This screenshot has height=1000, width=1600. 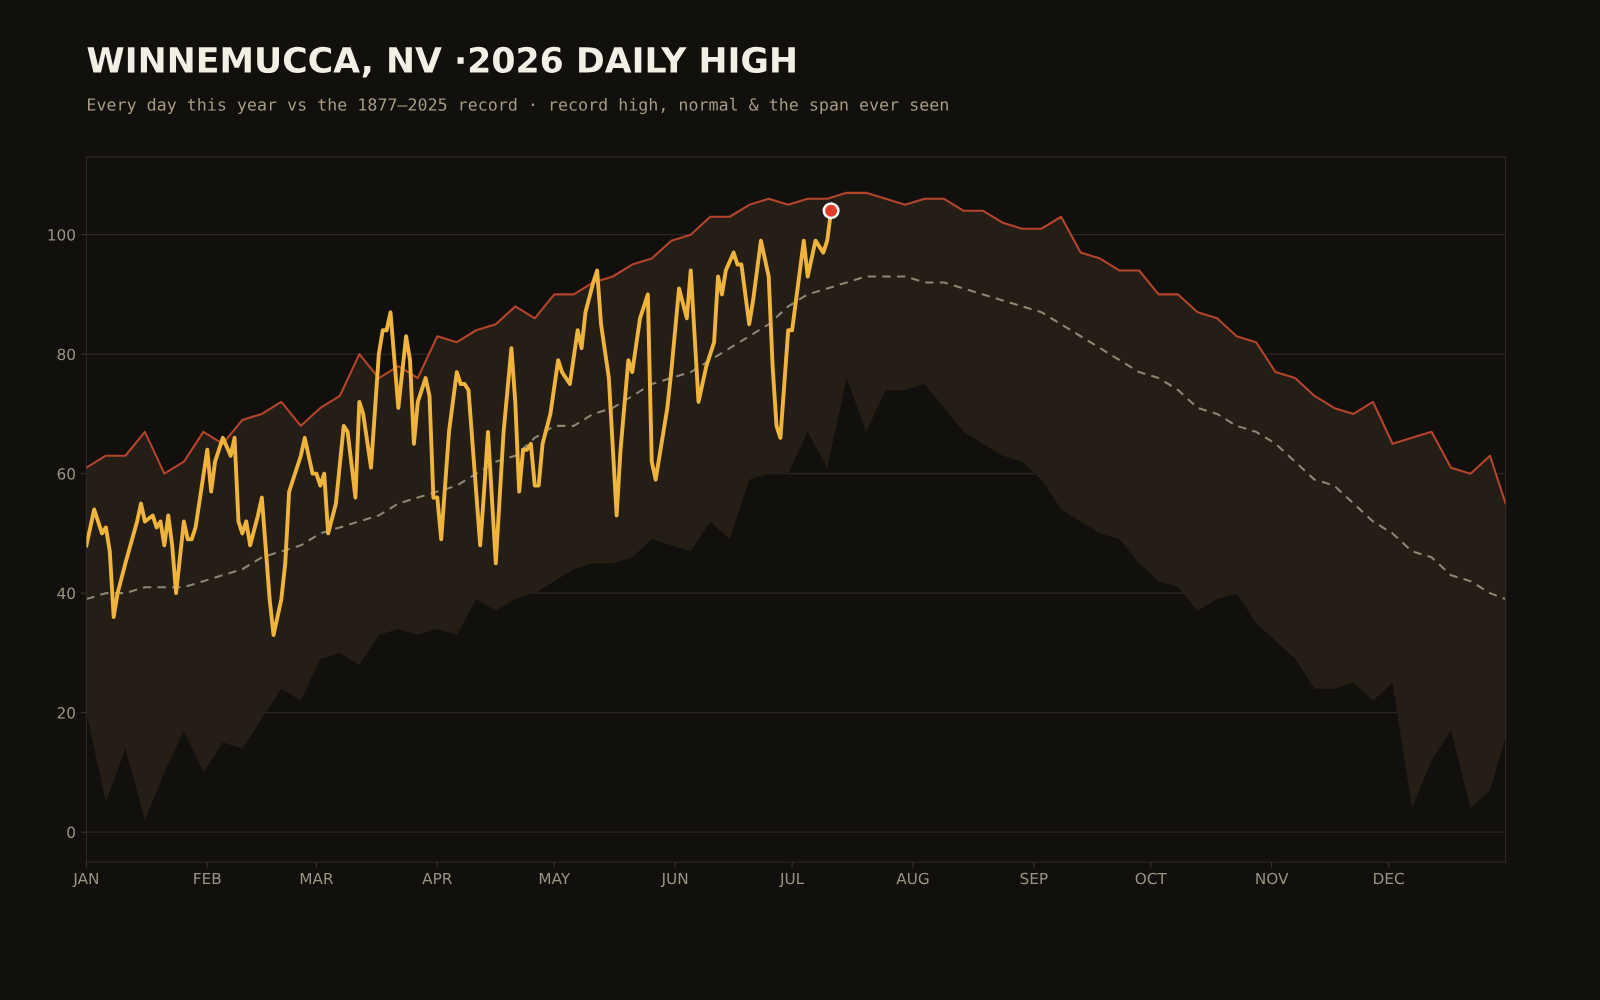 I want to click on y-tick-label: 100, so click(x=61, y=235).